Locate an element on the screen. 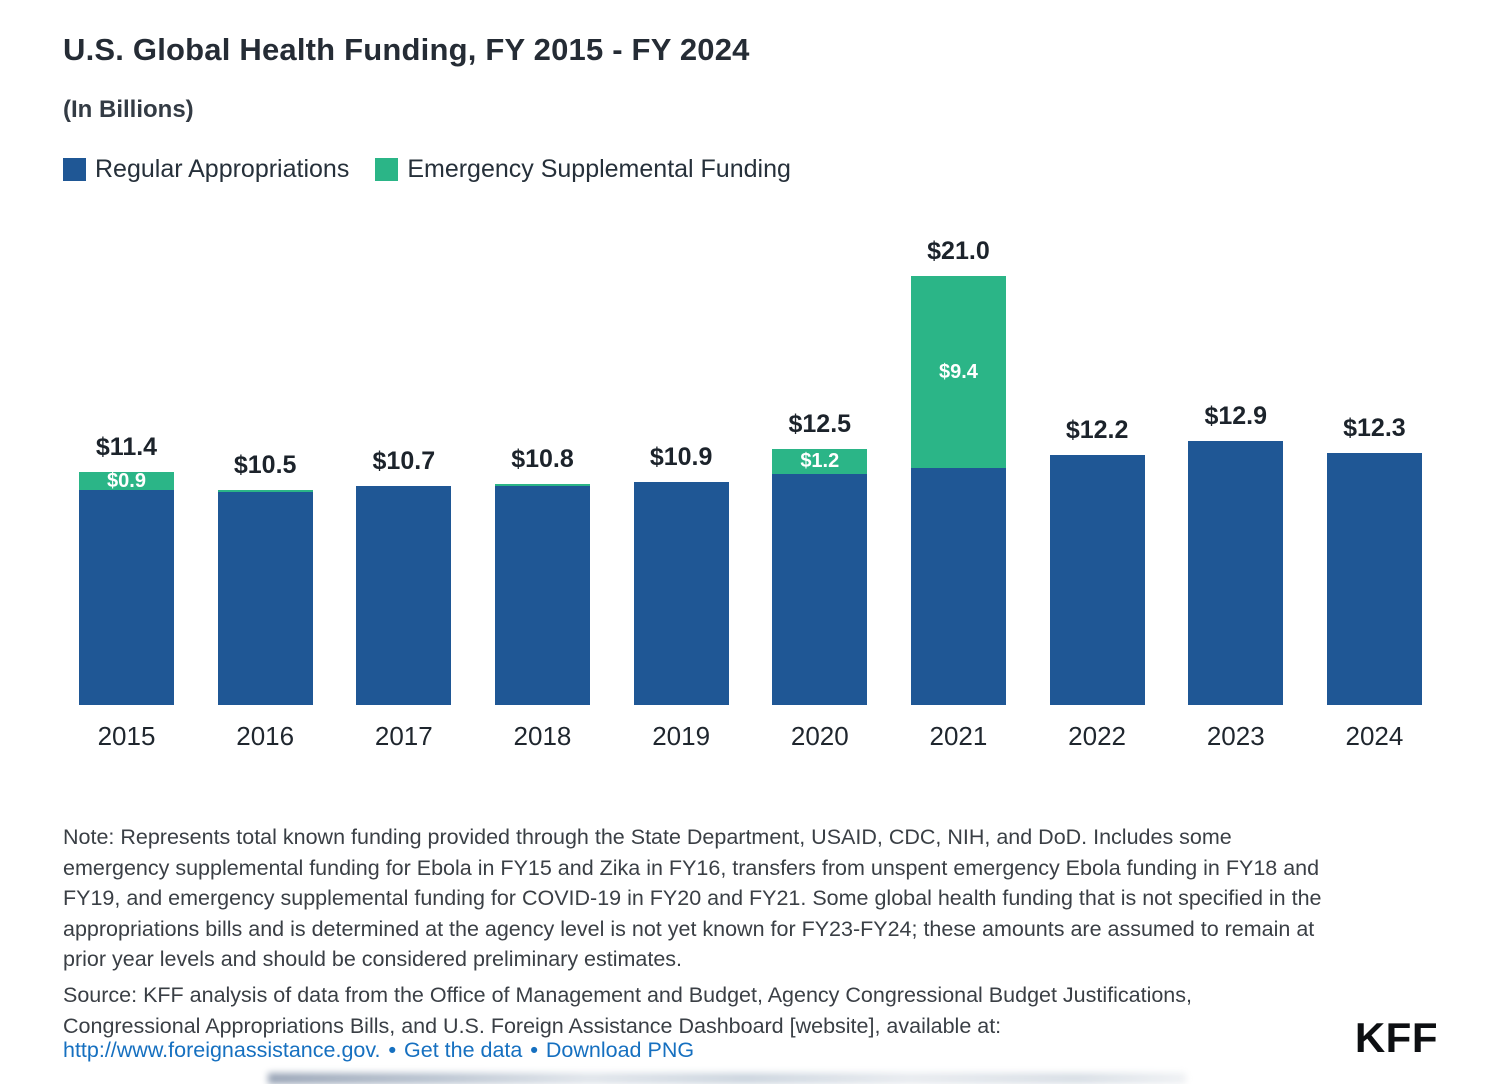 The width and height of the screenshot is (1500, 1084). x-axis-label: 2020 is located at coordinates (819, 736).